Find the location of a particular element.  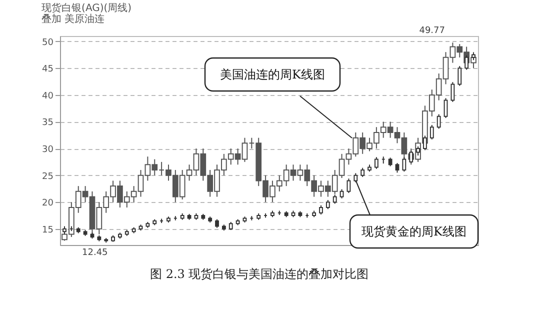

y-tick-label: 25 is located at coordinates (48, 177).